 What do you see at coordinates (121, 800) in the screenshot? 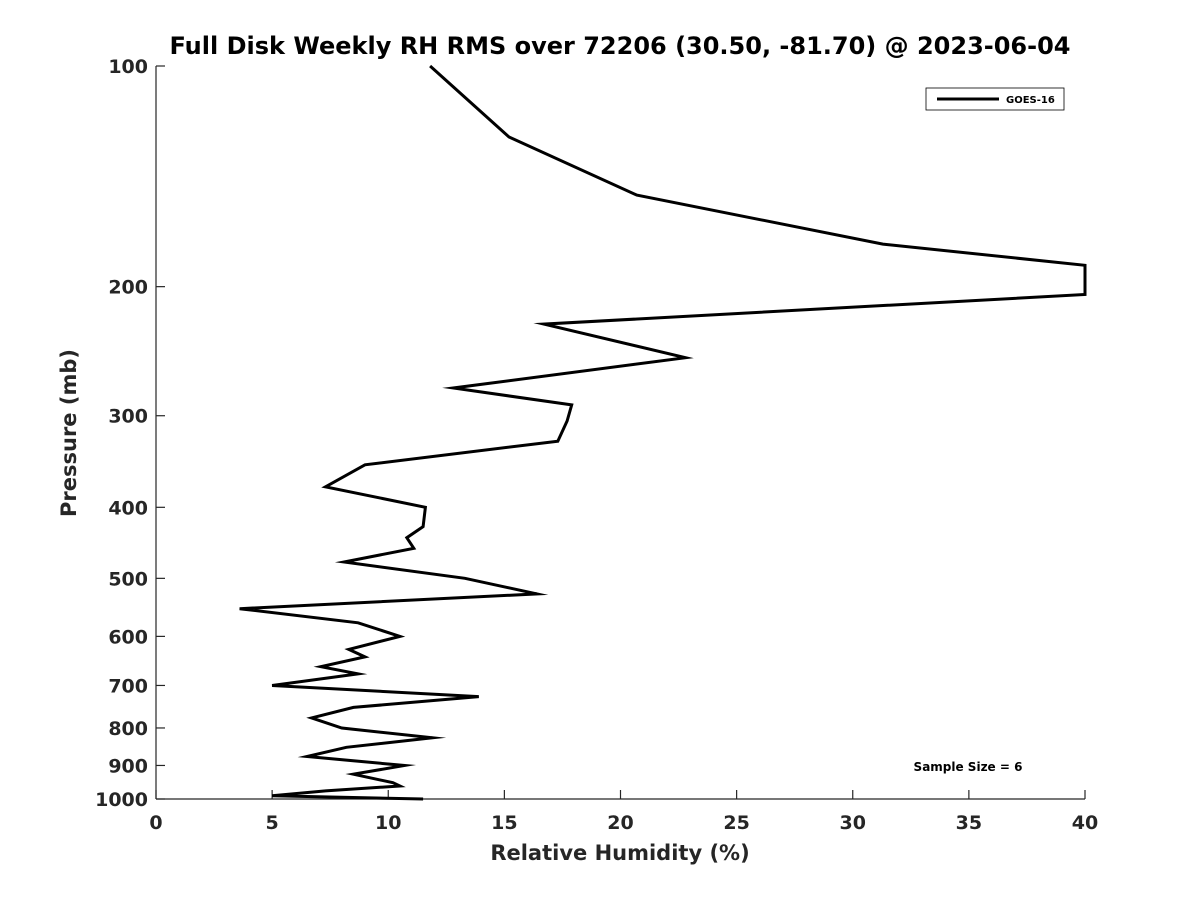
I see `y-tick-label: 1000` at bounding box center [121, 800].